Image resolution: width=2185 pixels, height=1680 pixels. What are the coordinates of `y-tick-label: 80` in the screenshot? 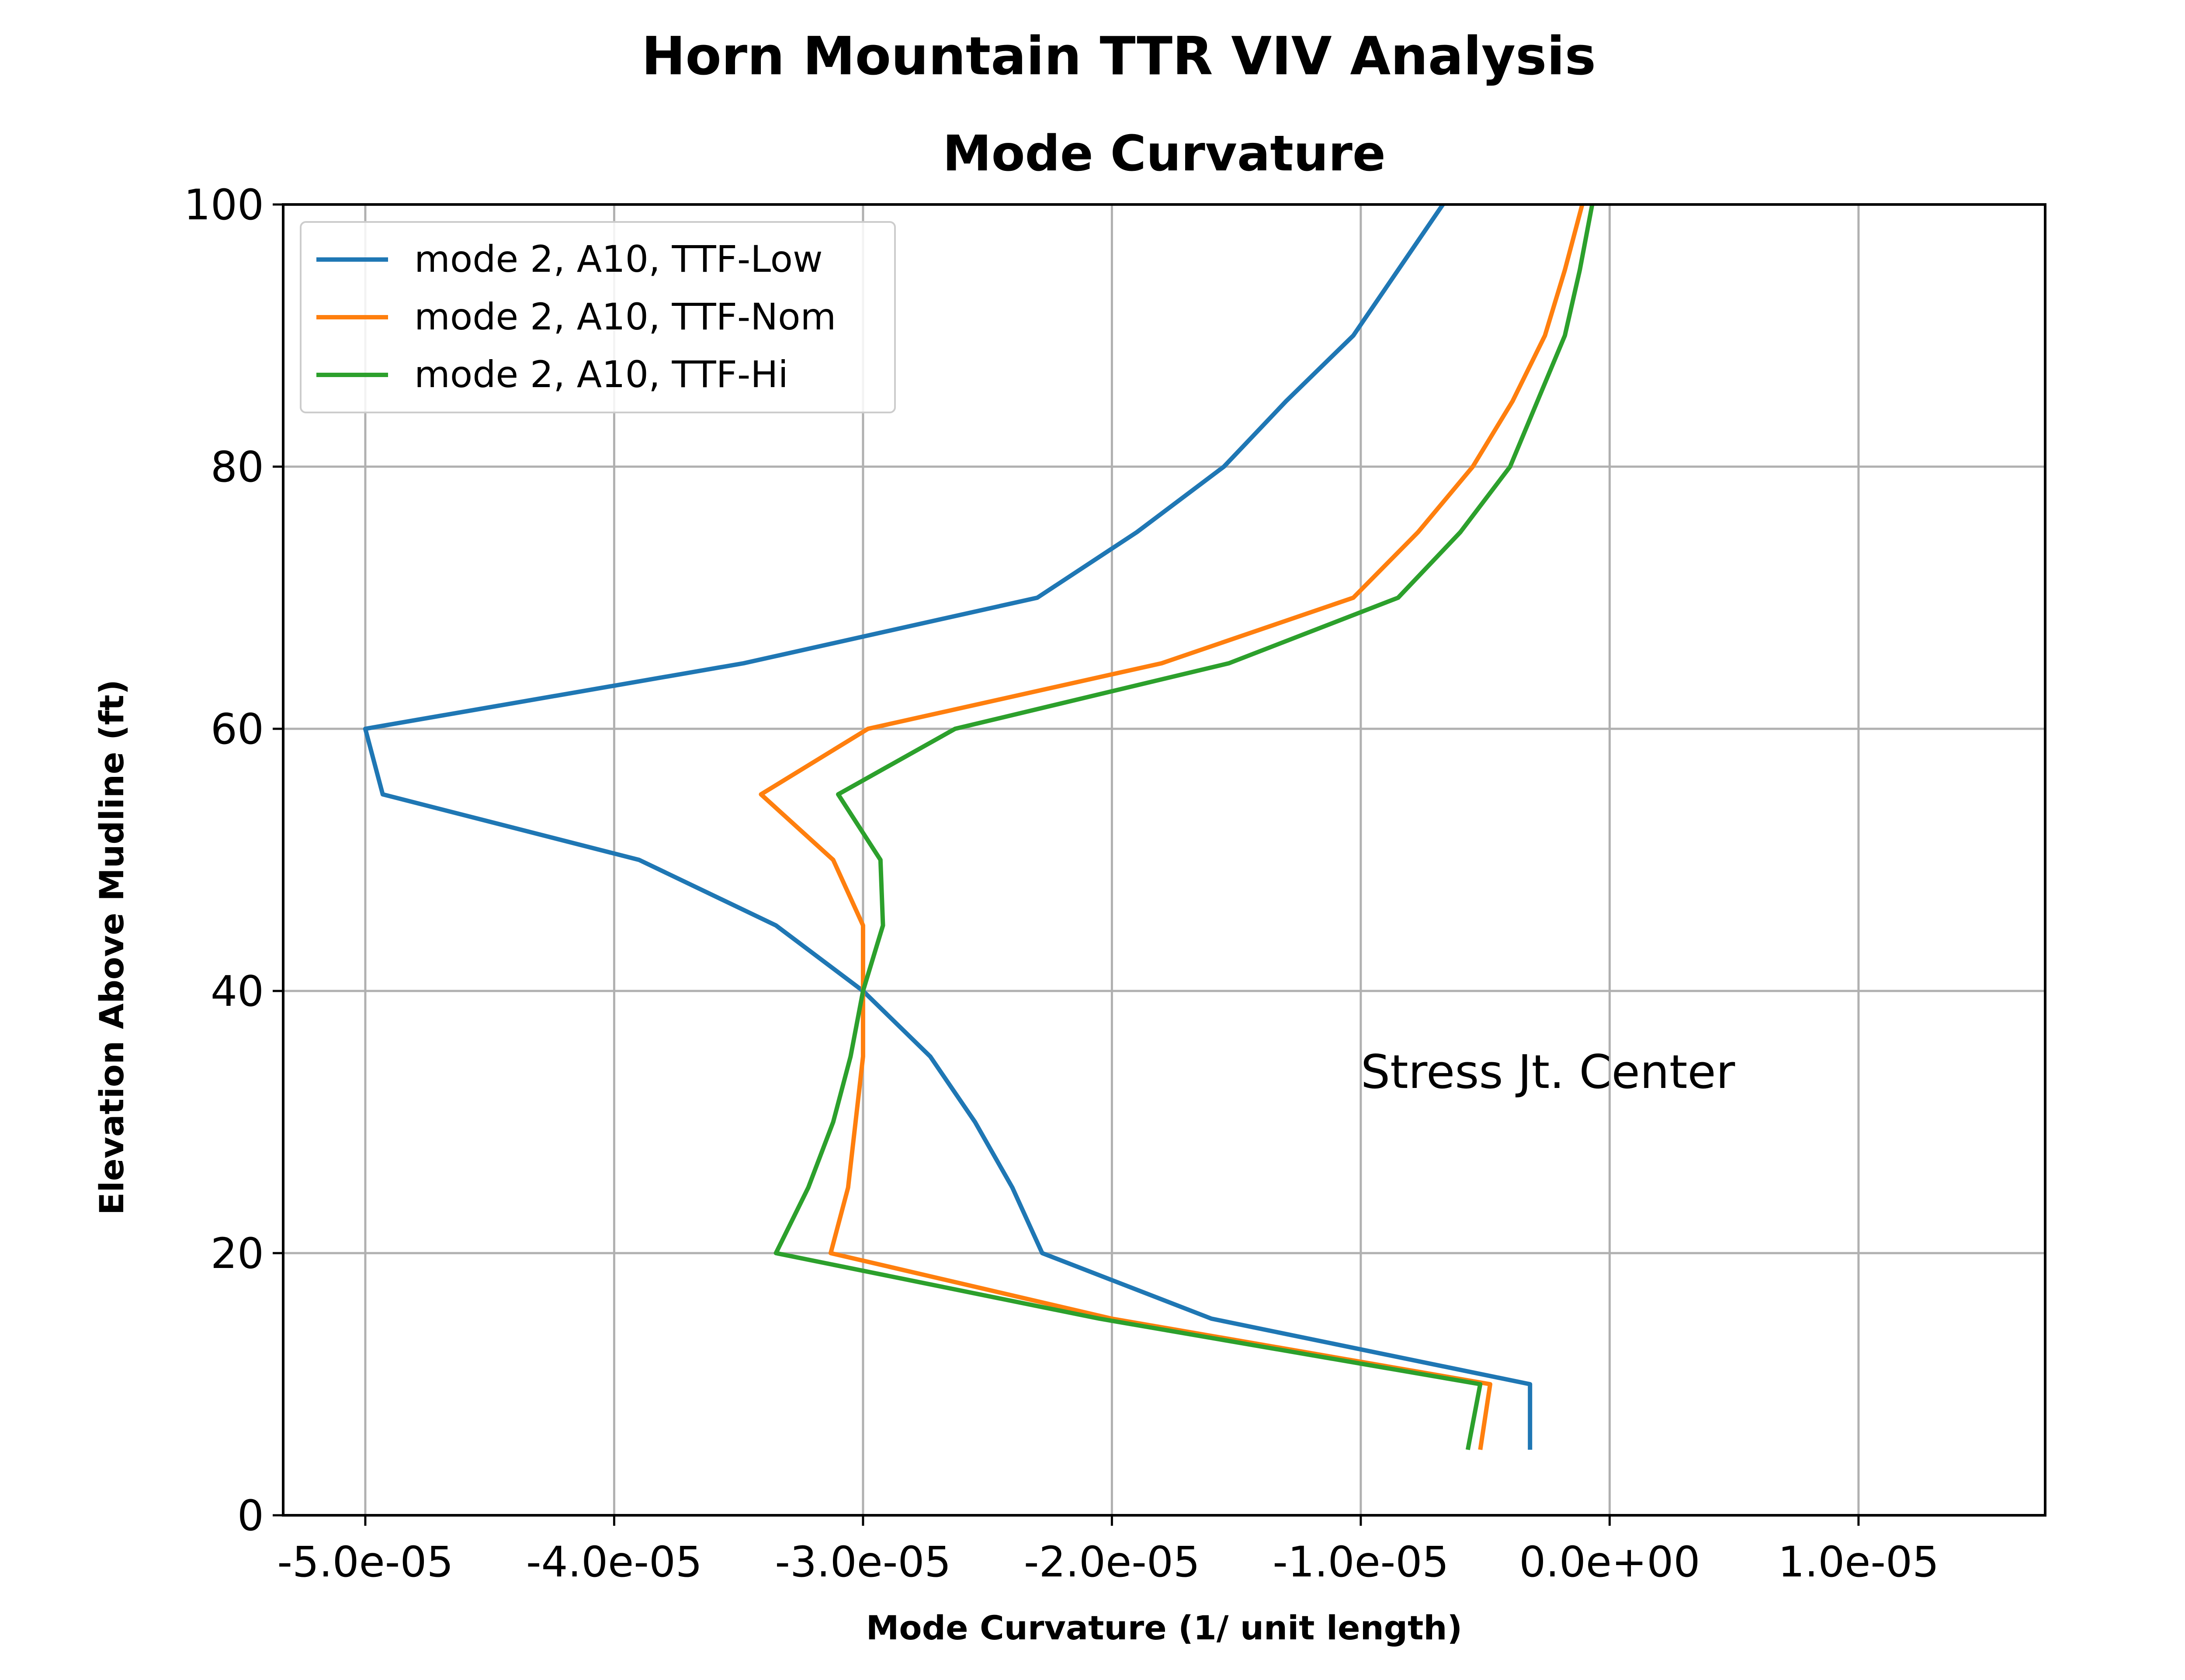 It's located at (237, 468).